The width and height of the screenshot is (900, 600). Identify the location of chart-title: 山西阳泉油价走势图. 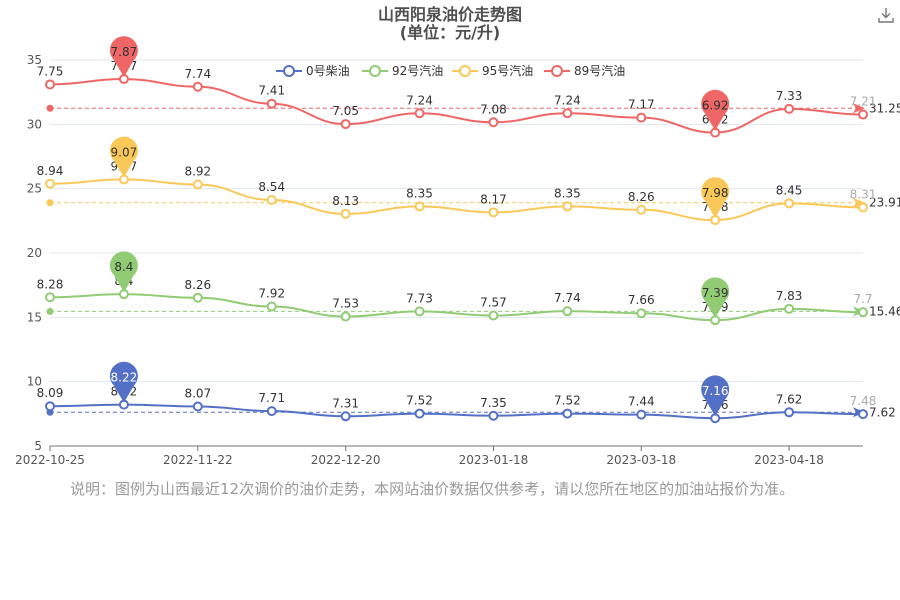
(450, 14).